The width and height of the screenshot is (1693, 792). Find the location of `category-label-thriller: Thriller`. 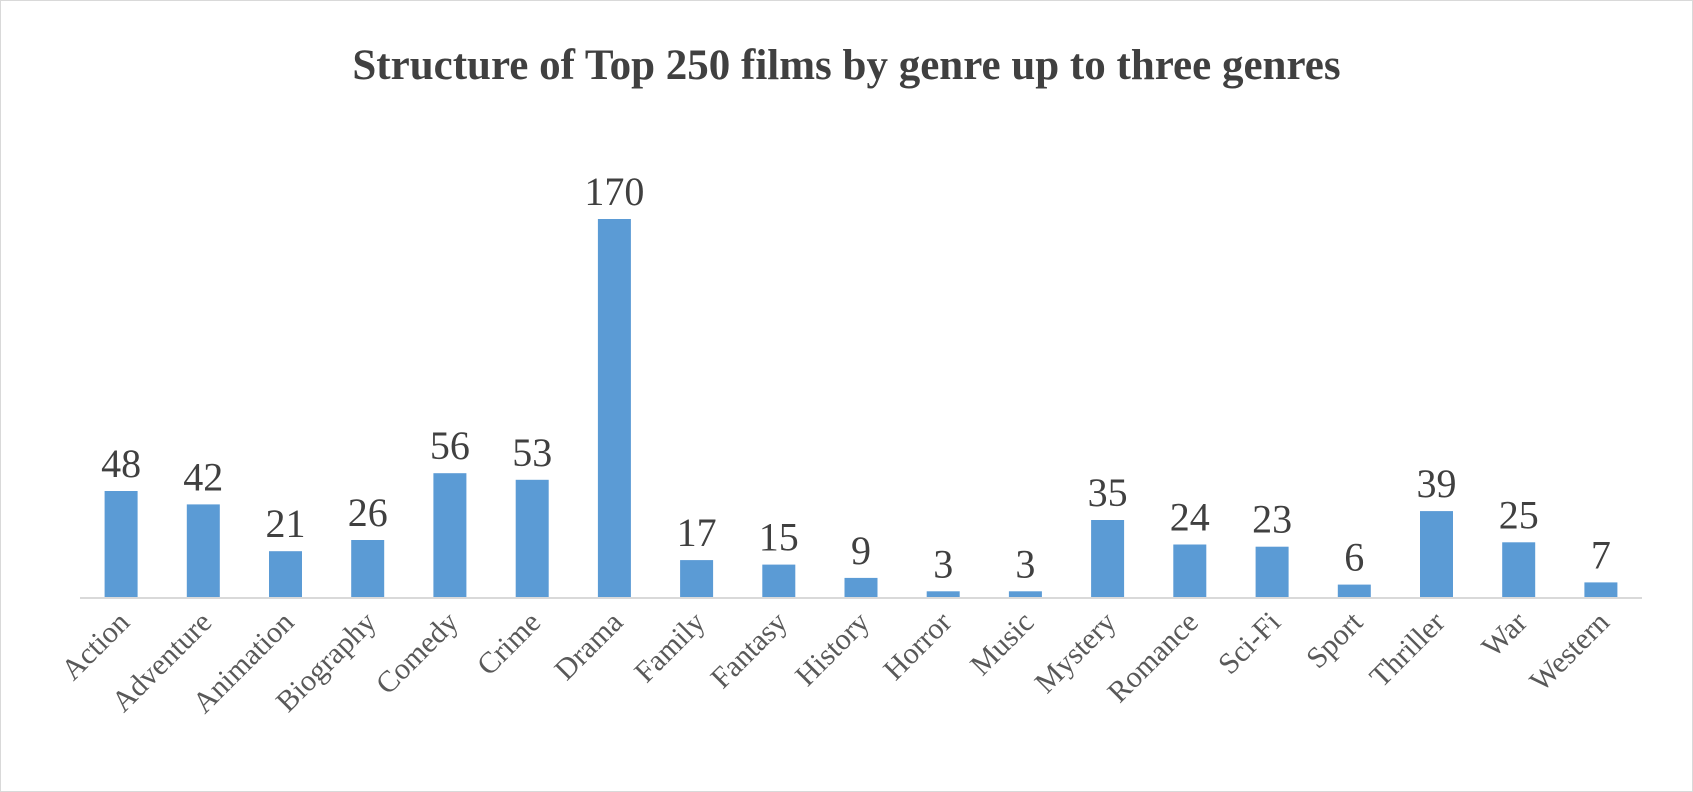

category-label-thriller: Thriller is located at coordinates (1407, 650).